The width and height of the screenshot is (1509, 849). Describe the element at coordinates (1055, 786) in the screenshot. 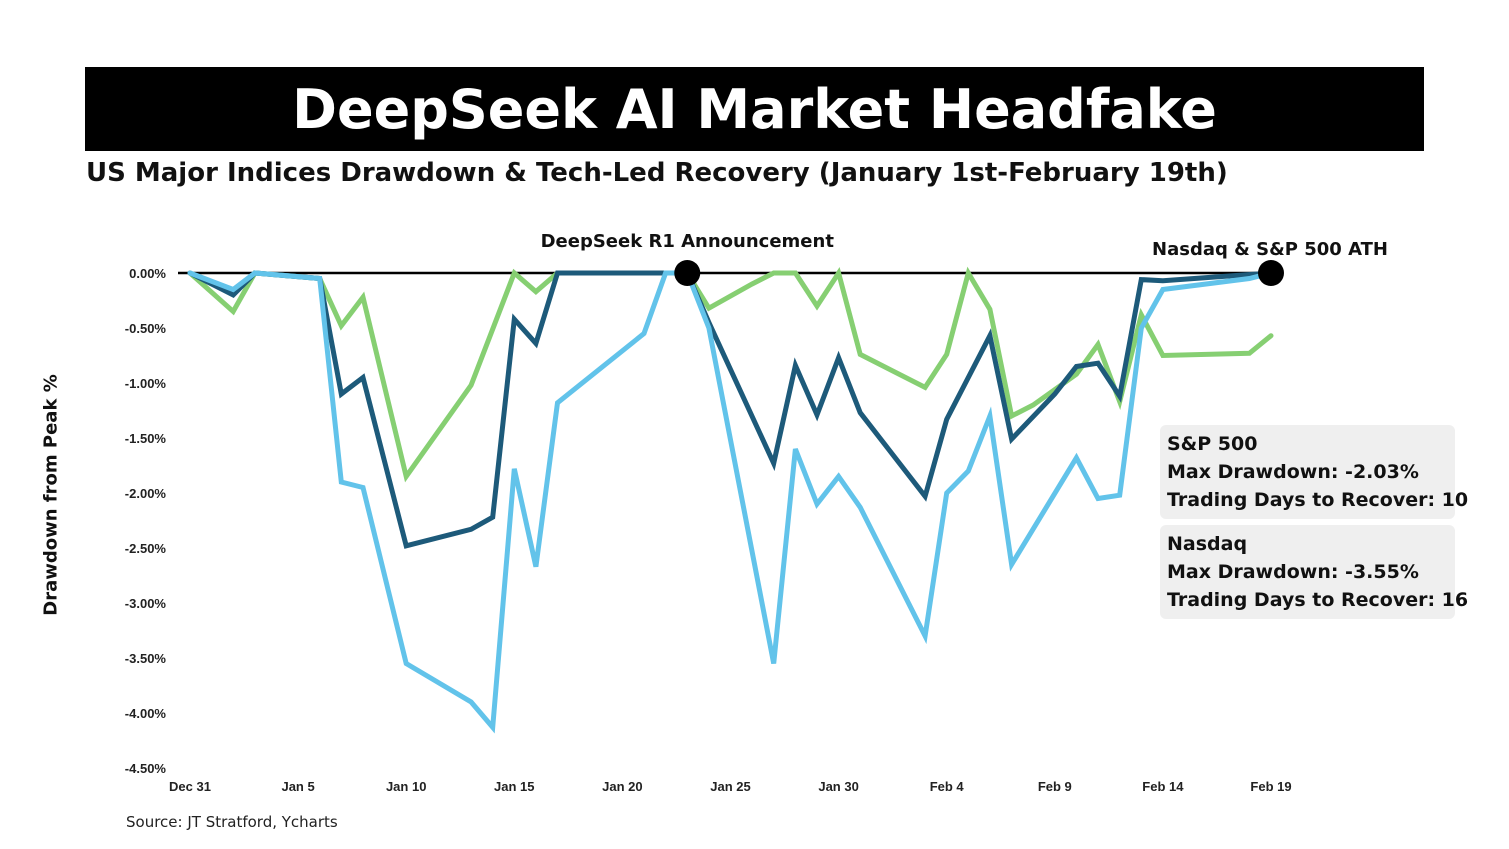

I see `x-tick-label: Feb 9` at that location.